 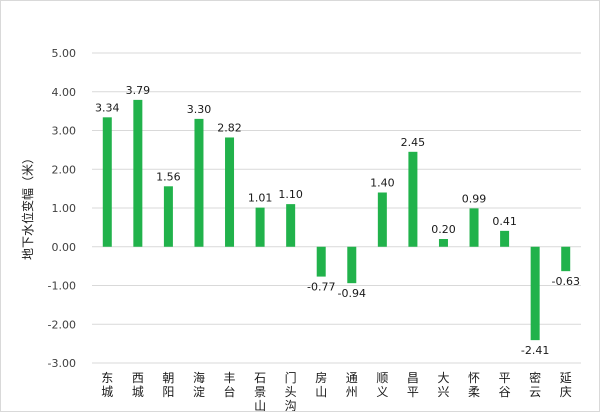 I want to click on y-axis-label: 地下水位变幅（米）, so click(x=27, y=206).